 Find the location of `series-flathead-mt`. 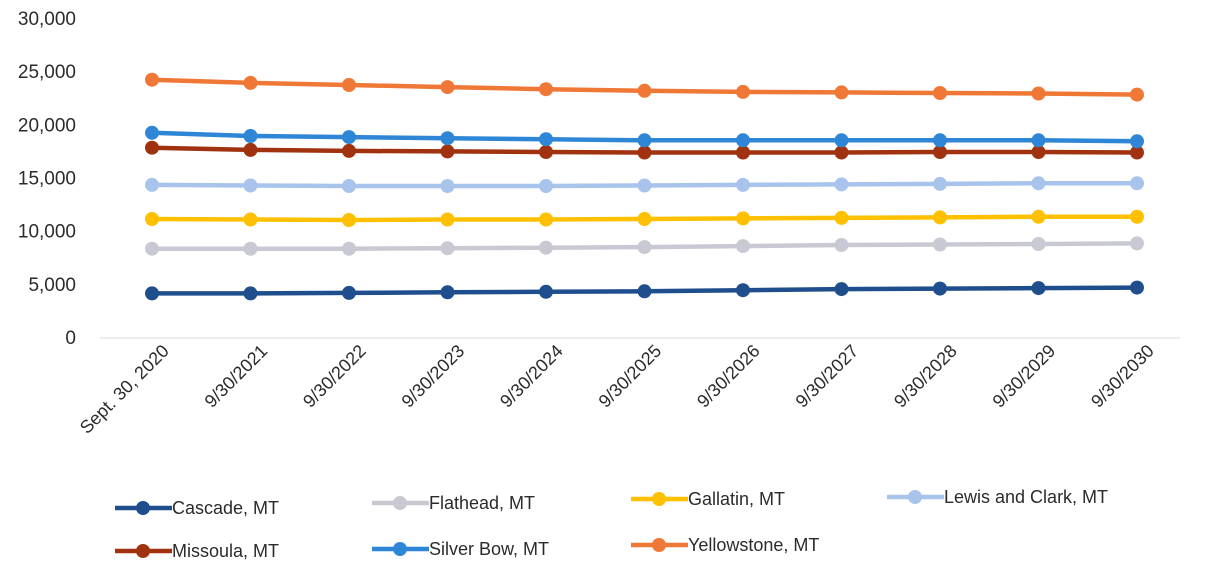

series-flathead-mt is located at coordinates (644, 246).